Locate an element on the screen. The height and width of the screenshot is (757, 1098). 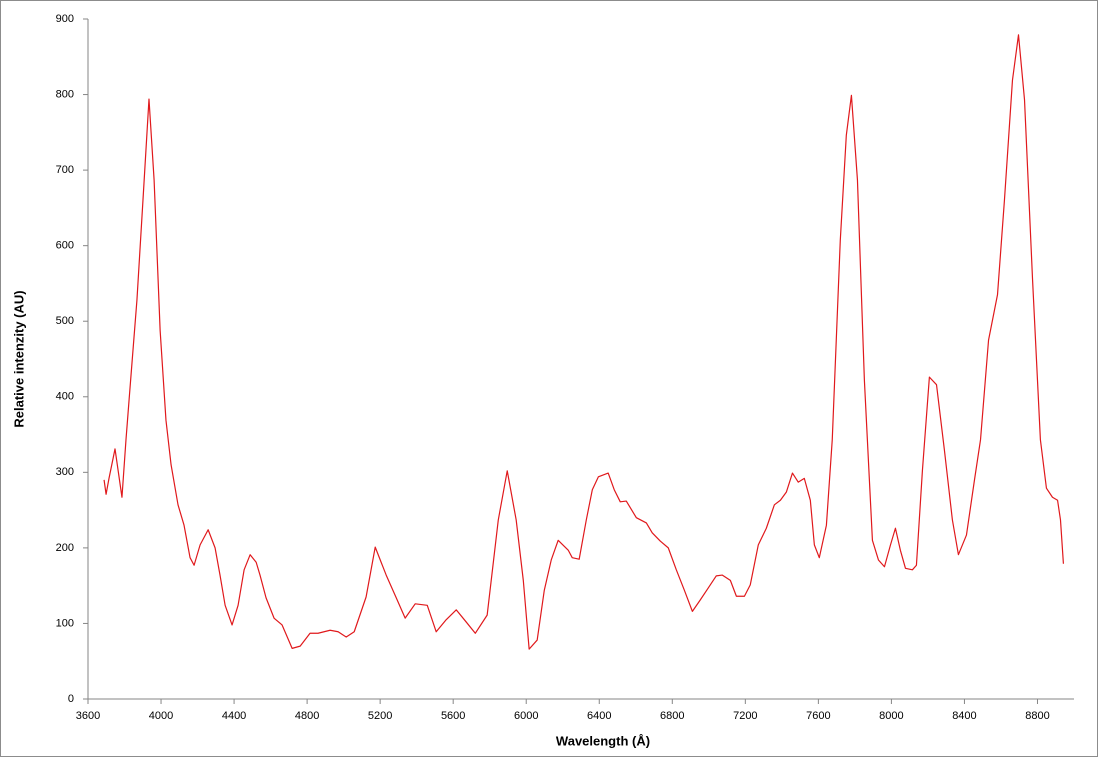
y-tick-label: 0 is located at coordinates (71, 699).